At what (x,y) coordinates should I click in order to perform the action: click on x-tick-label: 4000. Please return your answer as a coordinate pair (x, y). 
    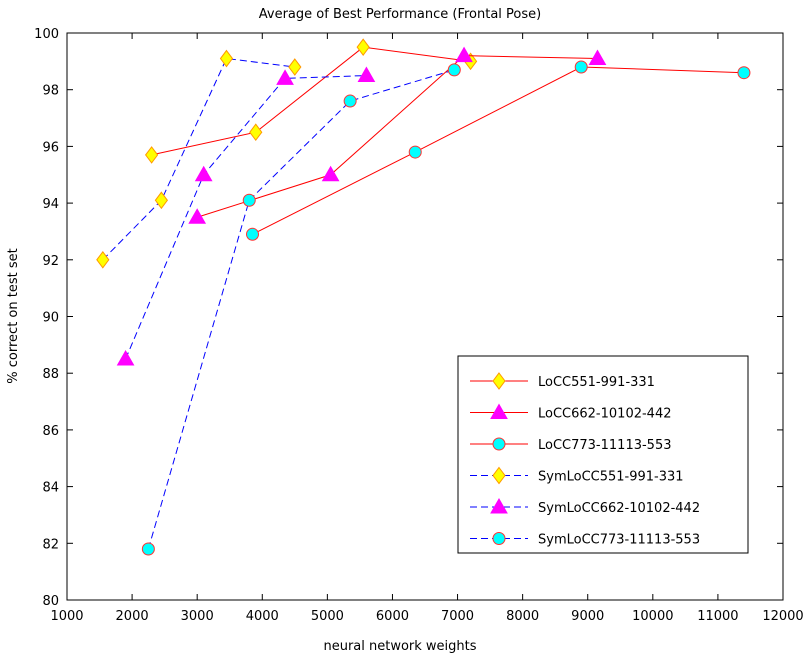
    Looking at the image, I should click on (262, 616).